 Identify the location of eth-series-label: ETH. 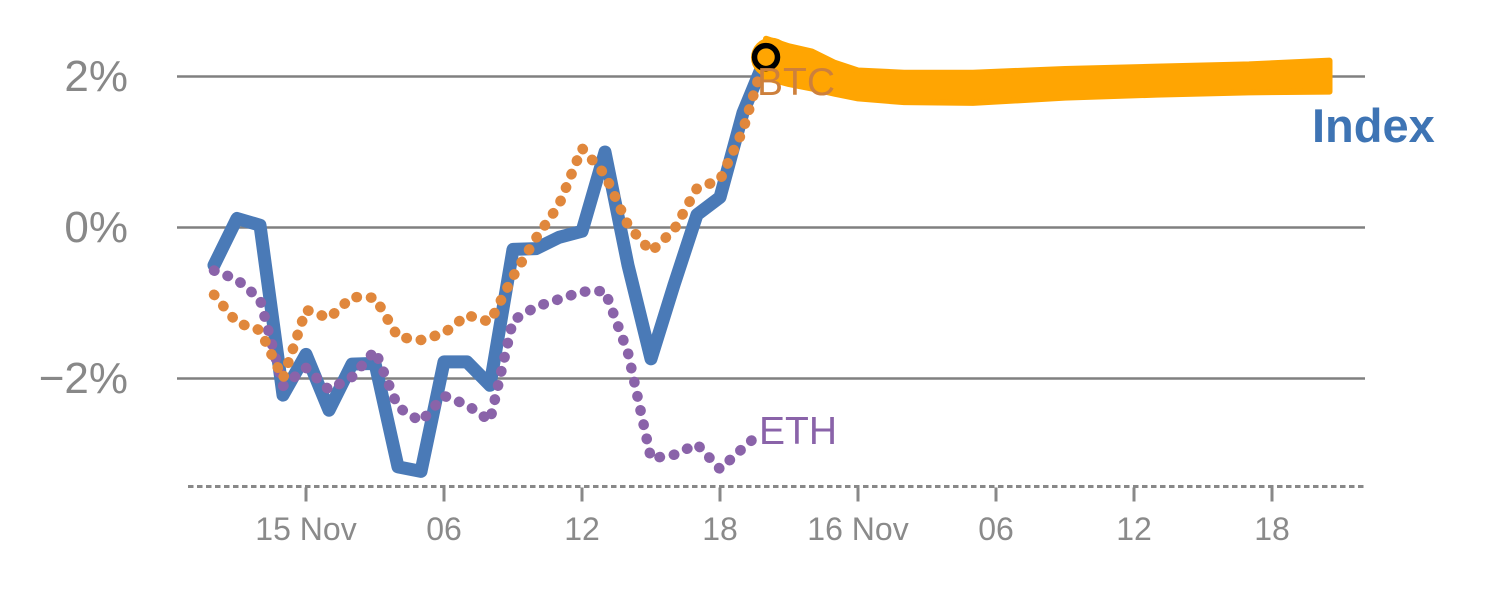
(798, 431).